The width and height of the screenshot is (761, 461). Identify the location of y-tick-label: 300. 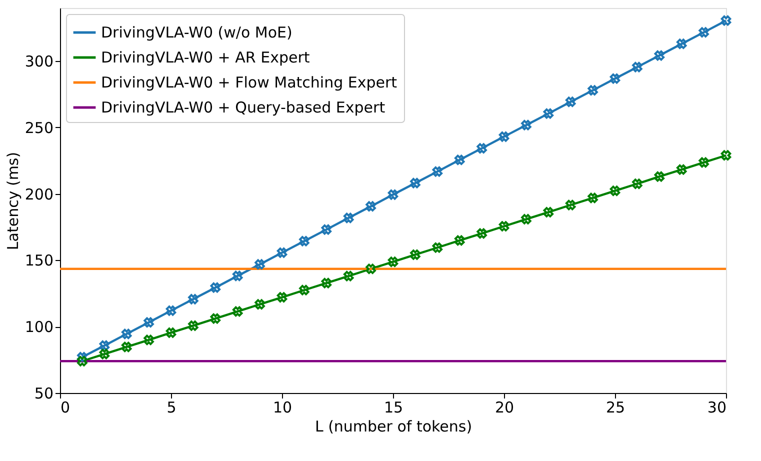
(39, 61).